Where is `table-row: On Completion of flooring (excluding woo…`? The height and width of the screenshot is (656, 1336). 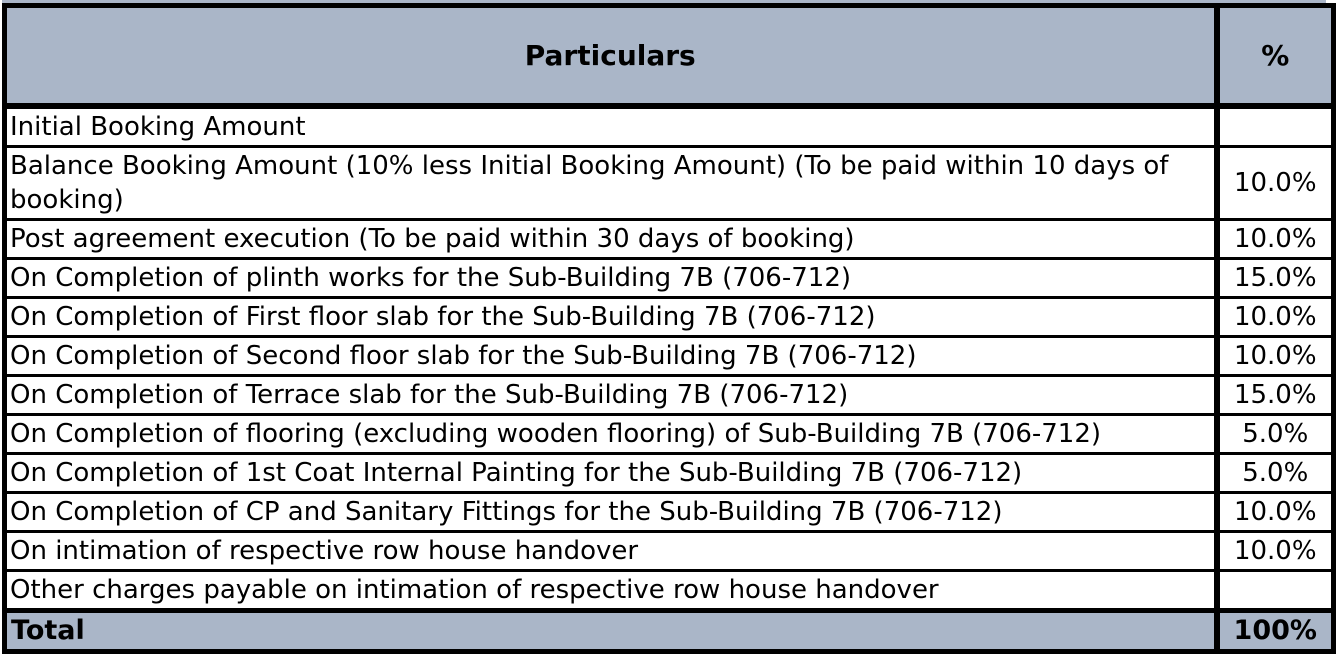 table-row: On Completion of flooring (excluding woo… is located at coordinates (669, 434).